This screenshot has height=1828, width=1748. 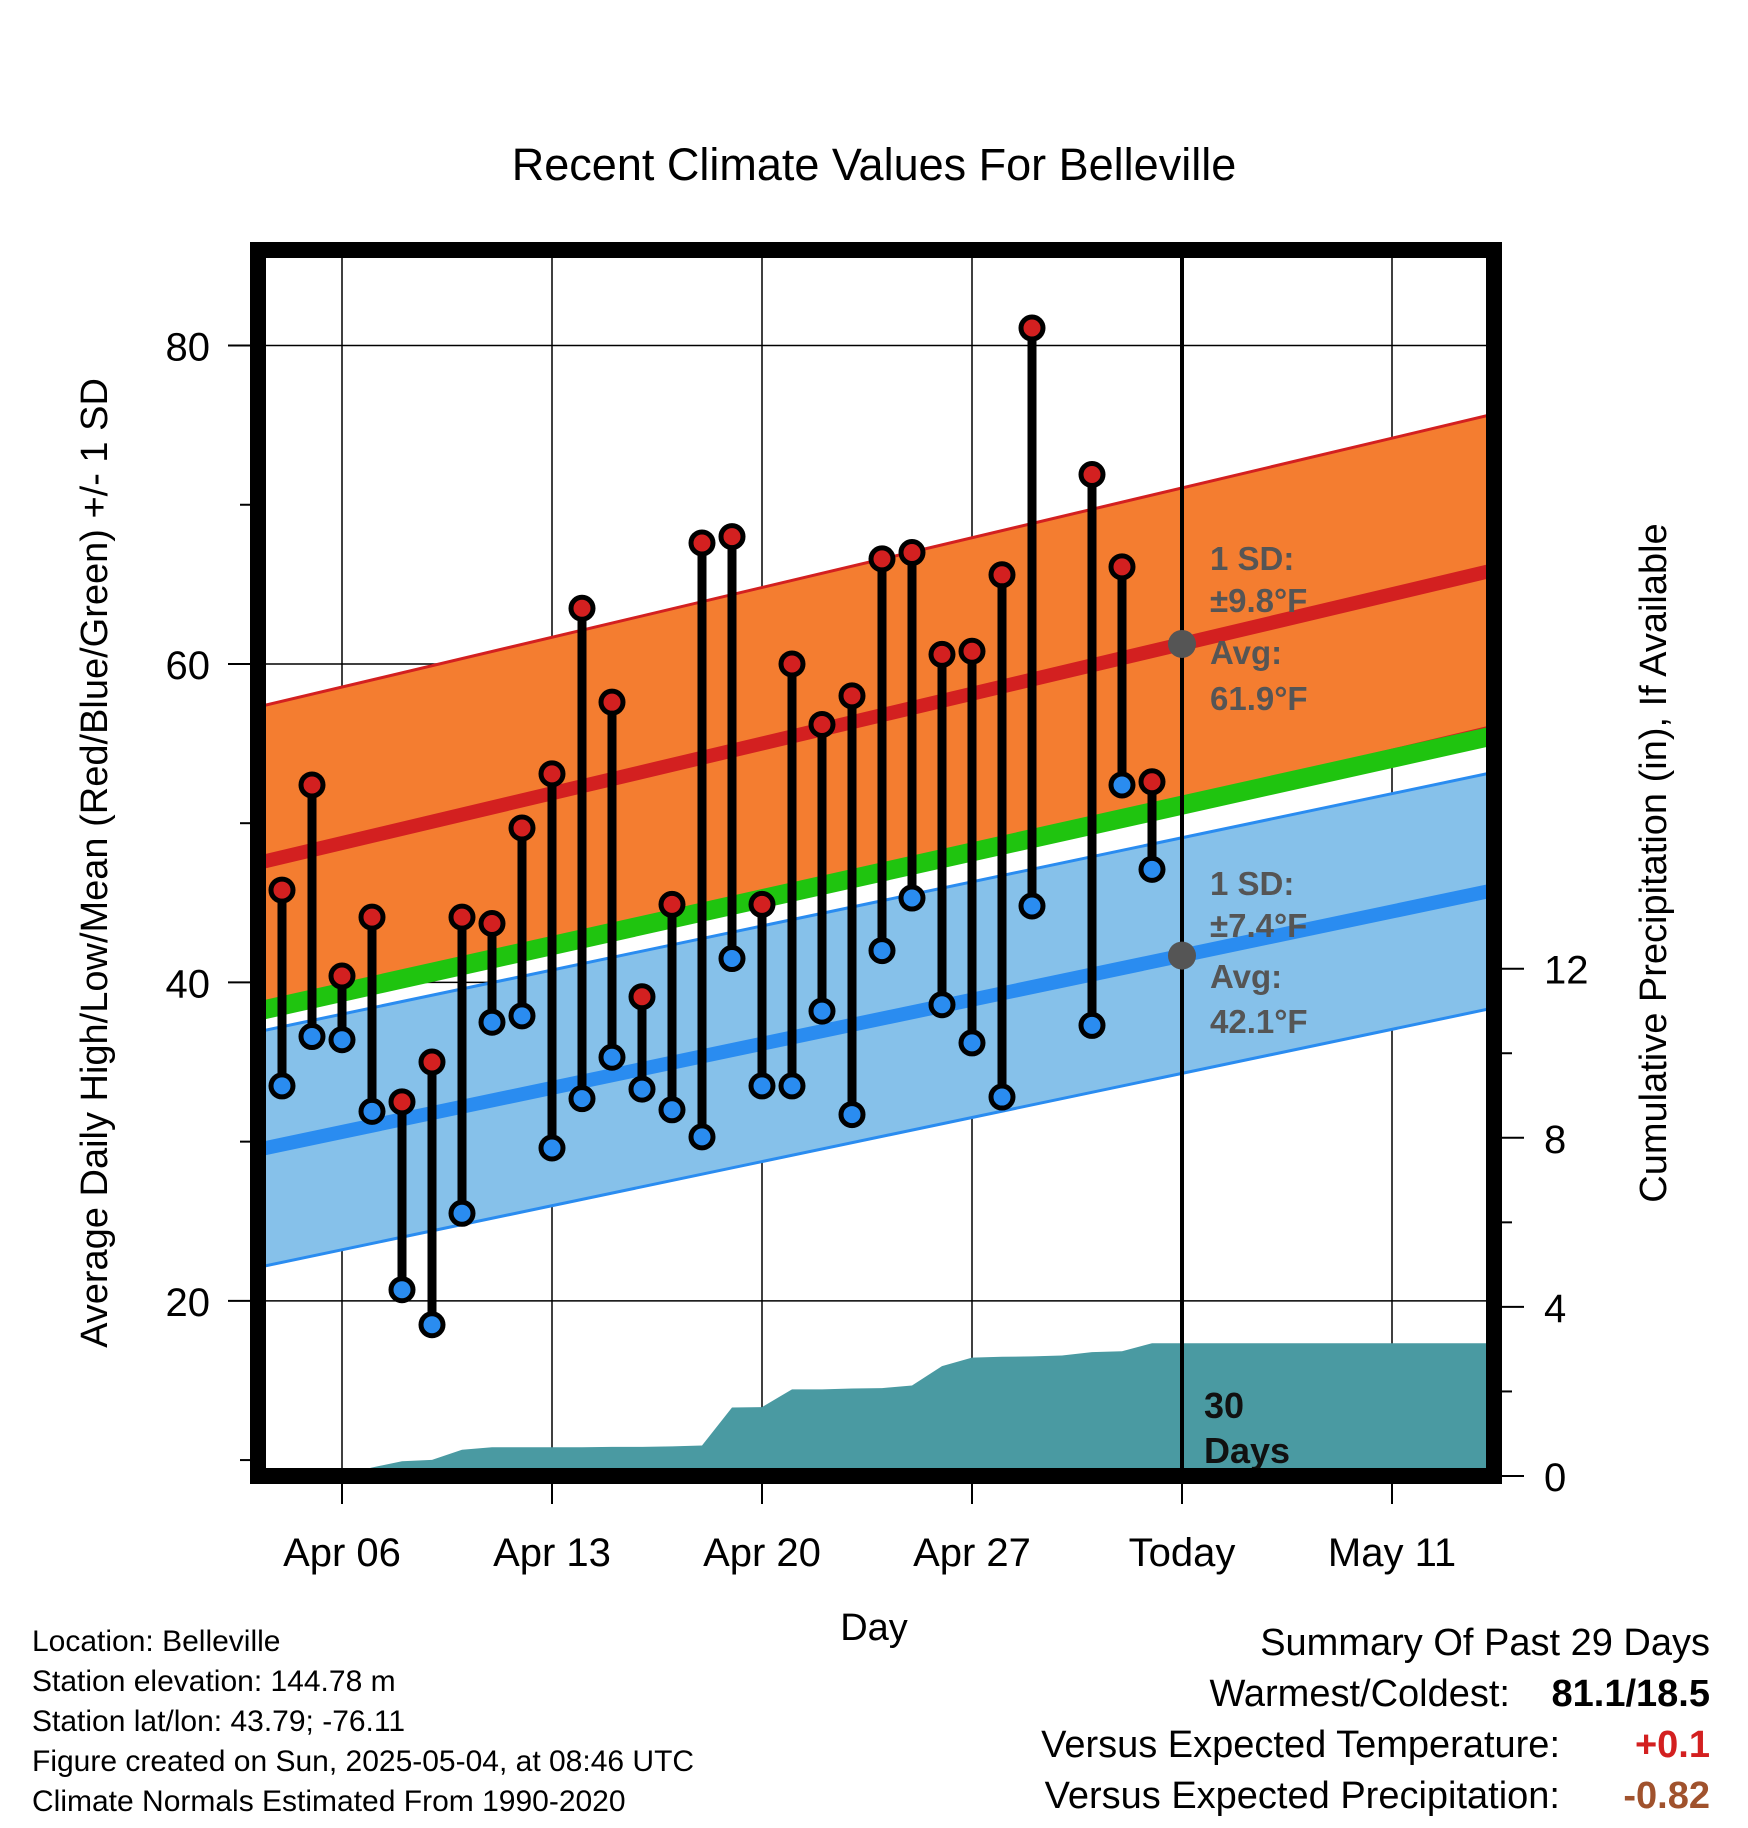 I want to click on temp-departure-value: +0.1, so click(x=1672, y=1745).